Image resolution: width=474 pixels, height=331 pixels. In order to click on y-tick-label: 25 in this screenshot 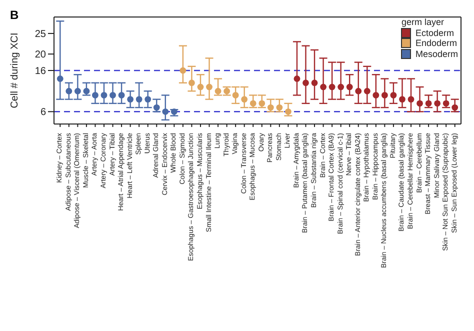, I will do `click(40, 34)`.